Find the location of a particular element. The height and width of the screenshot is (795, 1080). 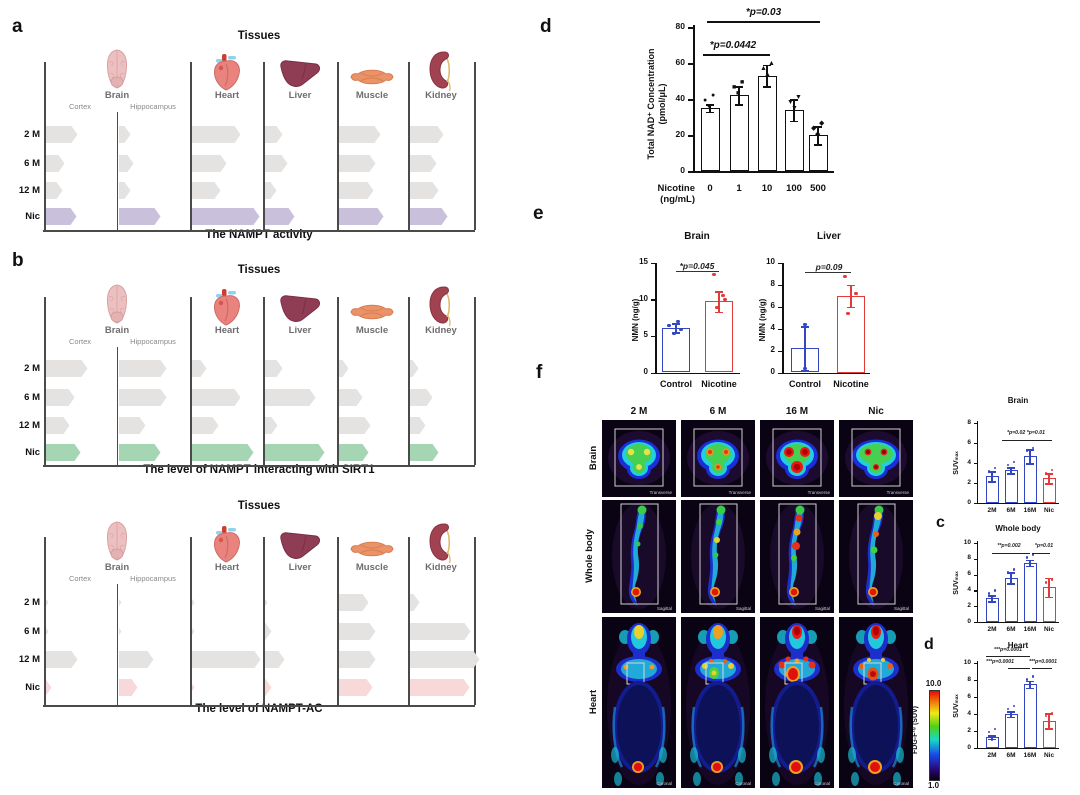

organ-label: Muscle is located at coordinates (372, 330).